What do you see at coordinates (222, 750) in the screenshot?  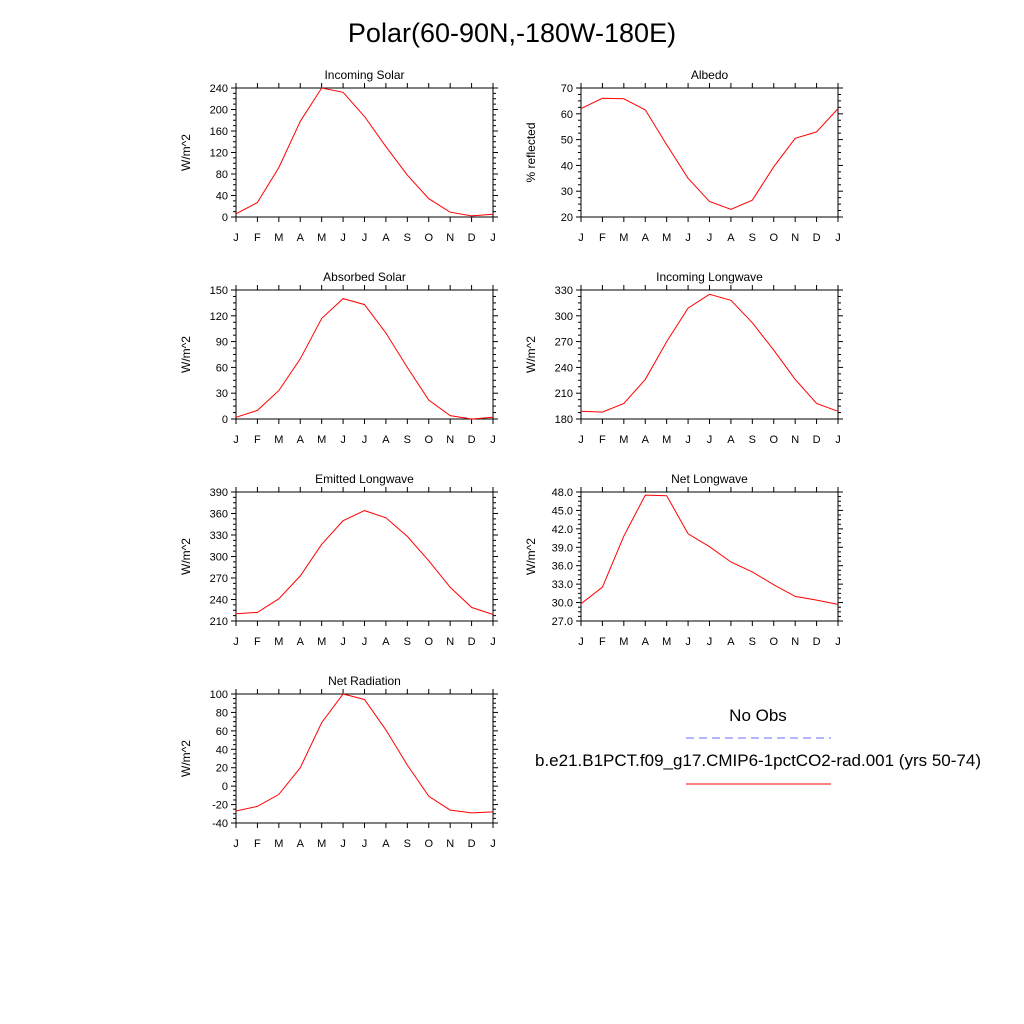 I see `y-tick-label: 40` at bounding box center [222, 750].